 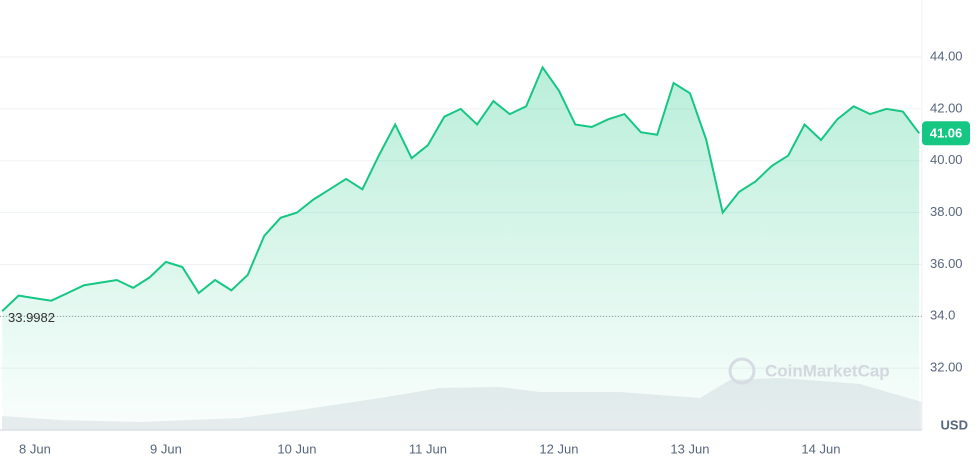 What do you see at coordinates (558, 448) in the screenshot?
I see `x-tick-label: 12 Jun` at bounding box center [558, 448].